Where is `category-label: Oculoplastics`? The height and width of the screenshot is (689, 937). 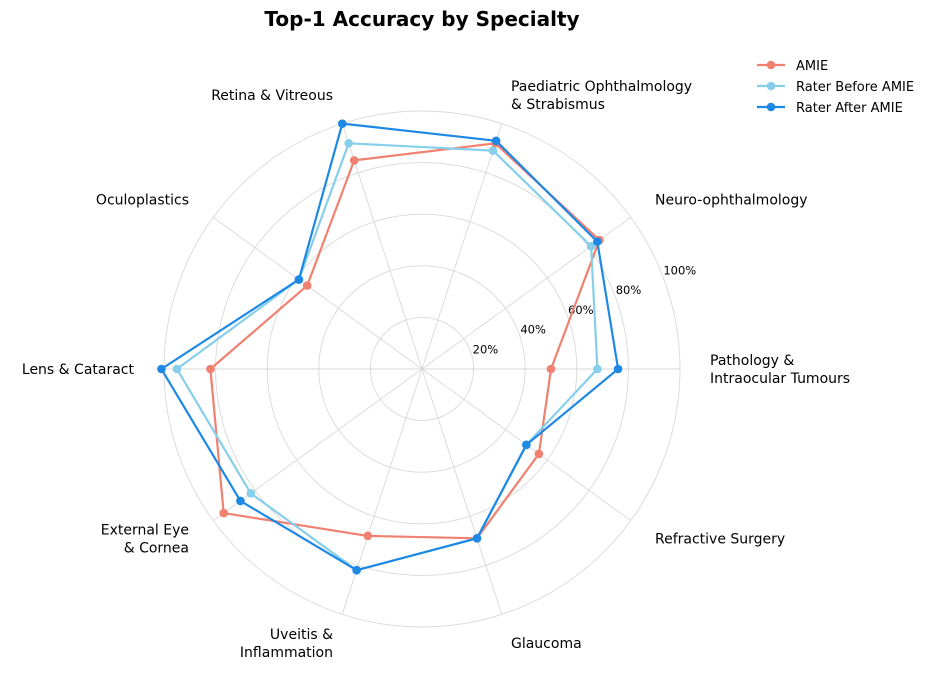 category-label: Oculoplastics is located at coordinates (142, 201).